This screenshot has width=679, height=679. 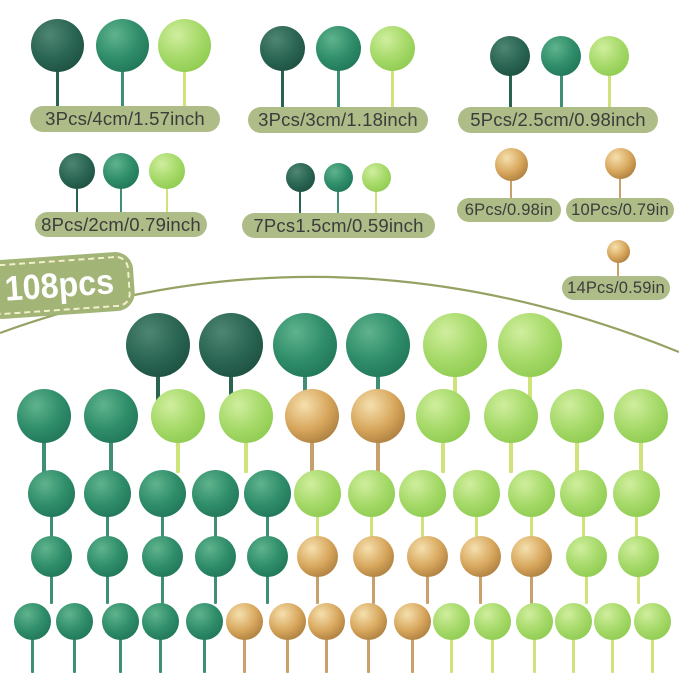 I want to click on size-label: 3Pcs/4cm/1.57inch, so click(x=125, y=119).